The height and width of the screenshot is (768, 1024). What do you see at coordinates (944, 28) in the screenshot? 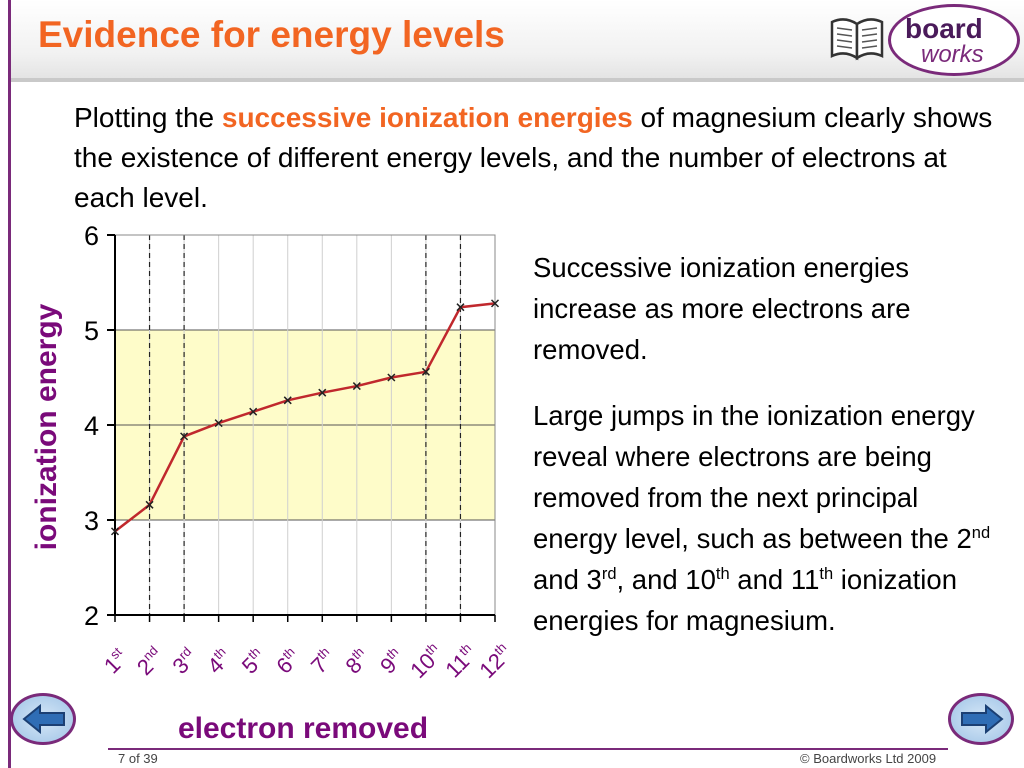
I see `logo-word-board: board` at bounding box center [944, 28].